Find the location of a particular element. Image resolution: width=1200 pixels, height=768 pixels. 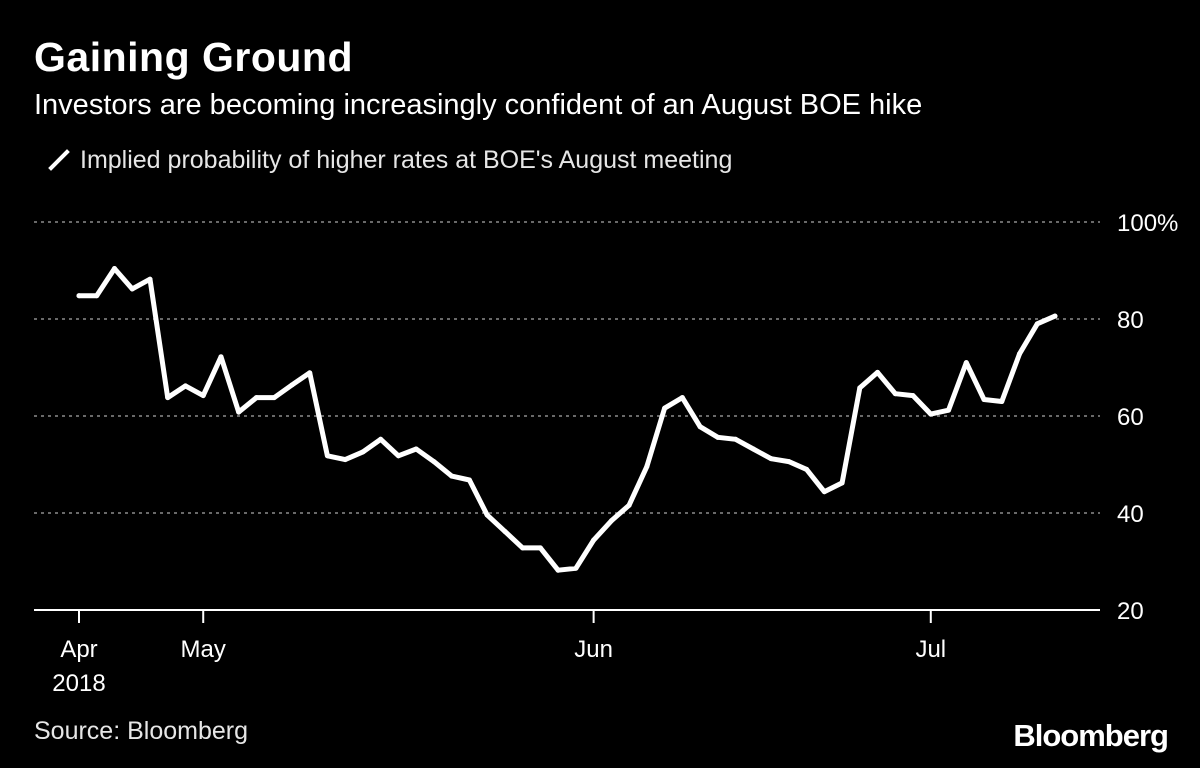

x-tick-label: May is located at coordinates (203, 649).